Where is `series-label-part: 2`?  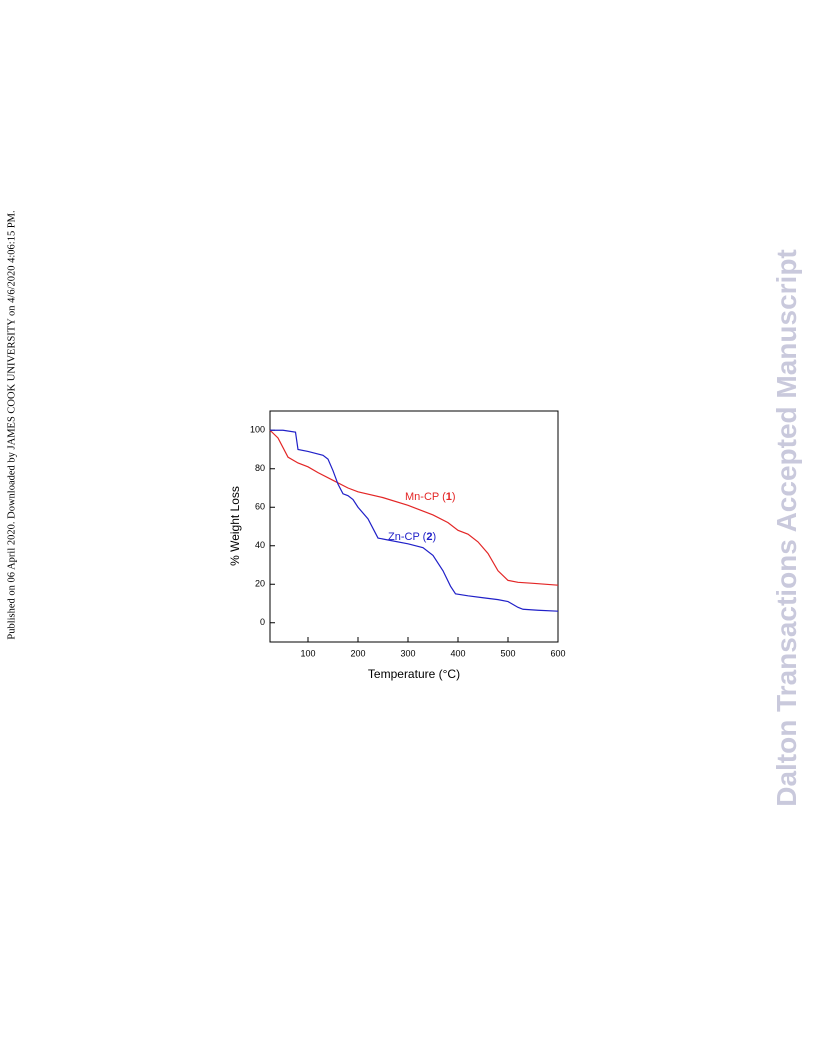
series-label-part: 2 is located at coordinates (429, 537).